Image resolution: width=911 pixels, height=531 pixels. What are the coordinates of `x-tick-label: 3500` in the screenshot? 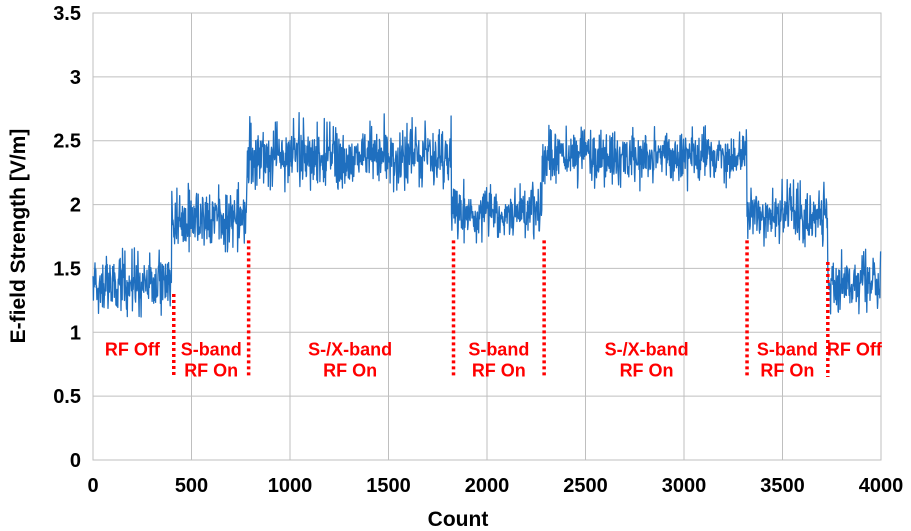 It's located at (782, 486).